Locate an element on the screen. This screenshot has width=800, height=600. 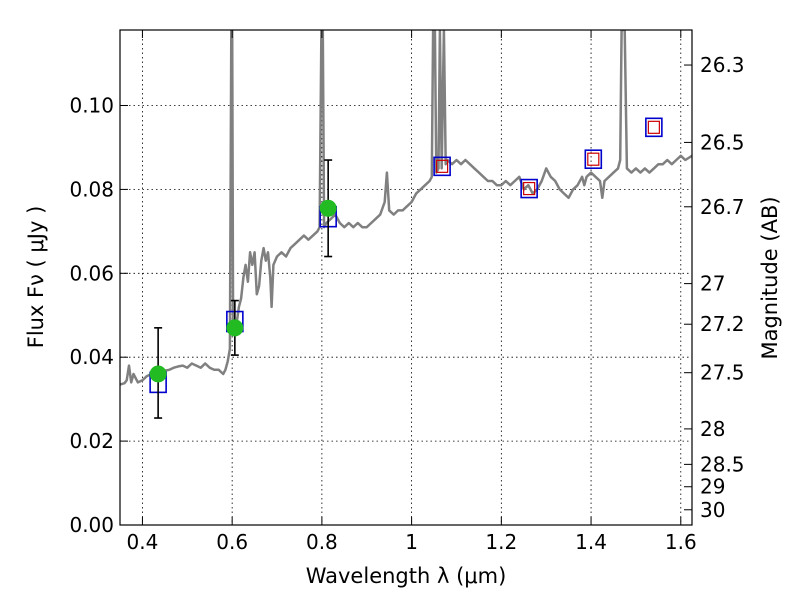
mag-tick-label: 28 is located at coordinates (712, 429).